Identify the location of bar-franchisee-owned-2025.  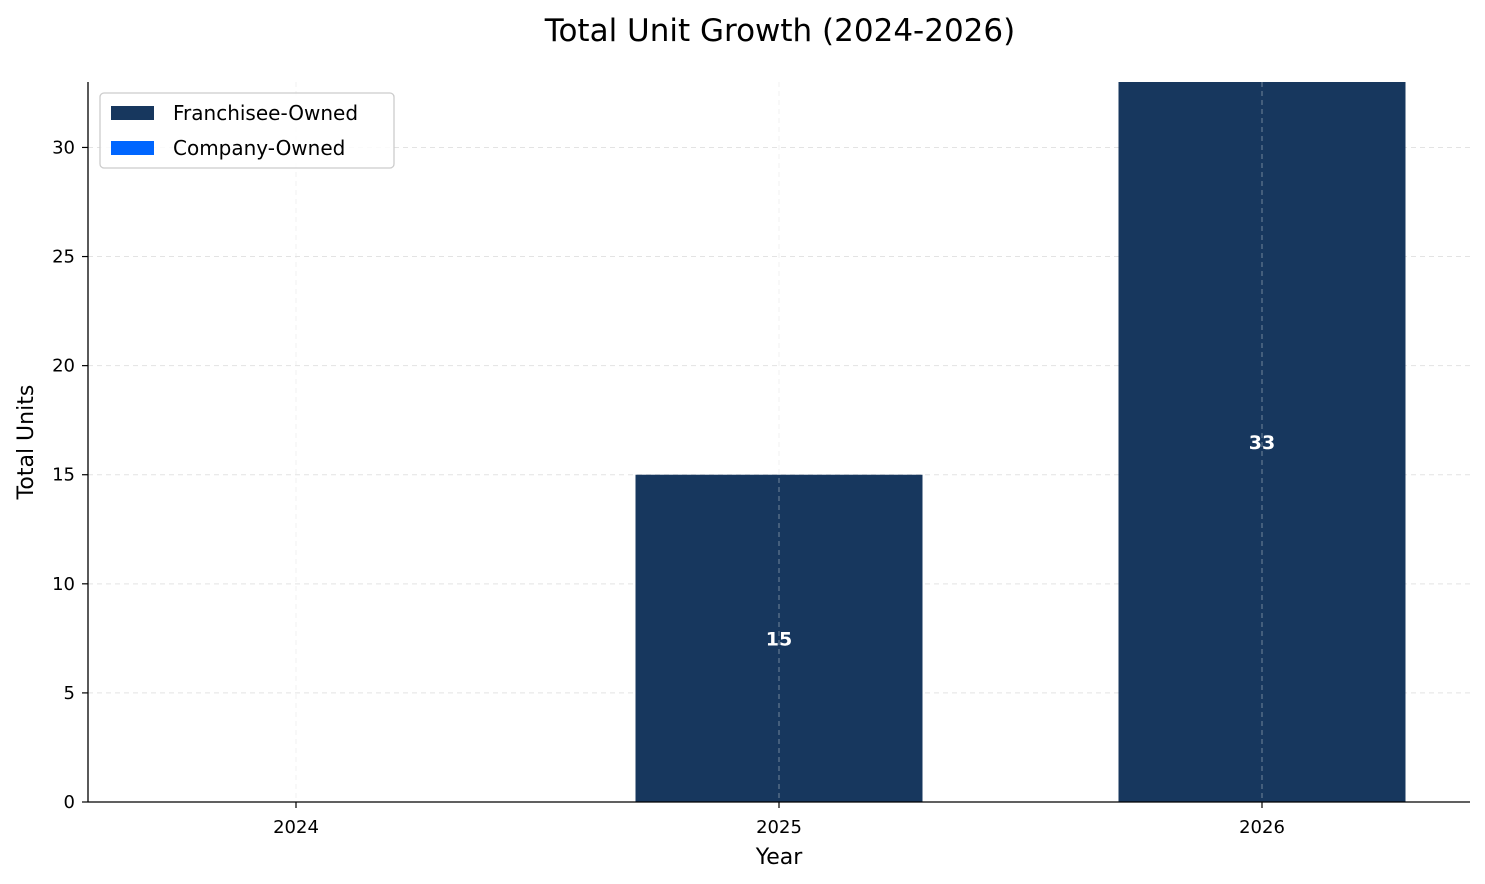
(779, 638).